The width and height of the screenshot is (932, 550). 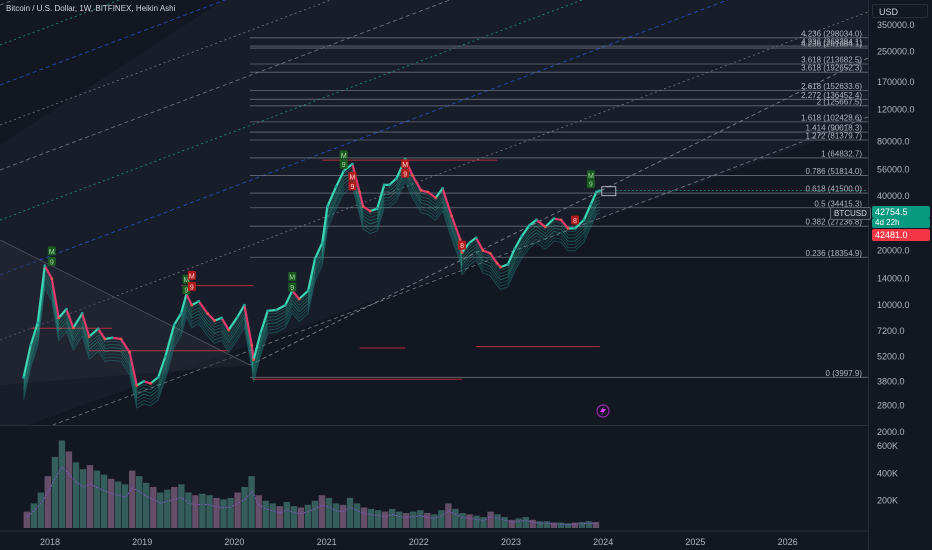 What do you see at coordinates (896, 82) in the screenshot?
I see `price-tick-label: 170000.0` at bounding box center [896, 82].